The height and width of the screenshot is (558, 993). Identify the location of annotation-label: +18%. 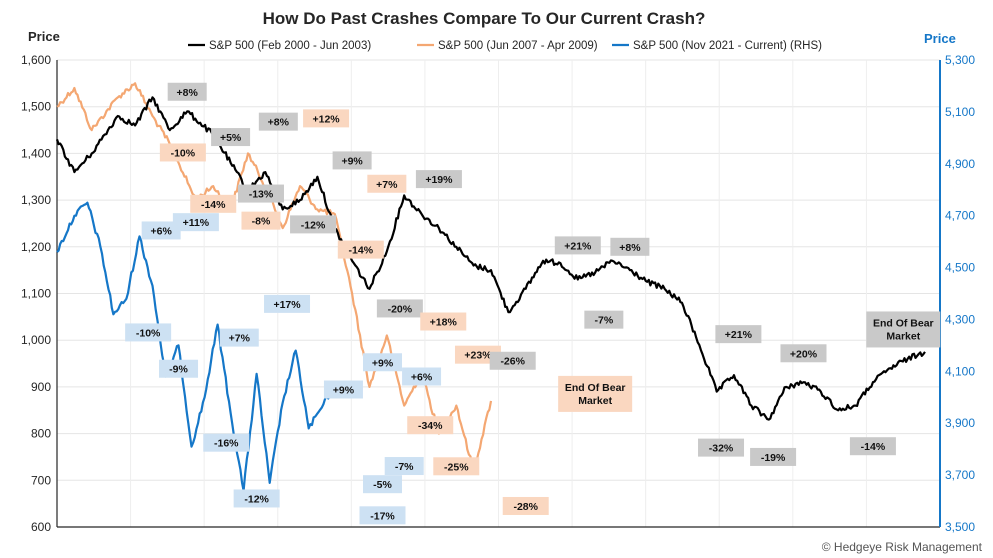
(443, 321).